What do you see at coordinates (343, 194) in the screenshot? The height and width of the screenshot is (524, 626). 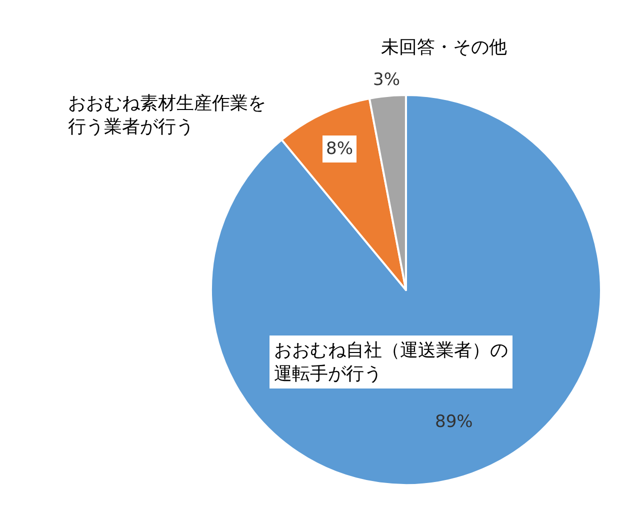 I see `pie-slice` at bounding box center [343, 194].